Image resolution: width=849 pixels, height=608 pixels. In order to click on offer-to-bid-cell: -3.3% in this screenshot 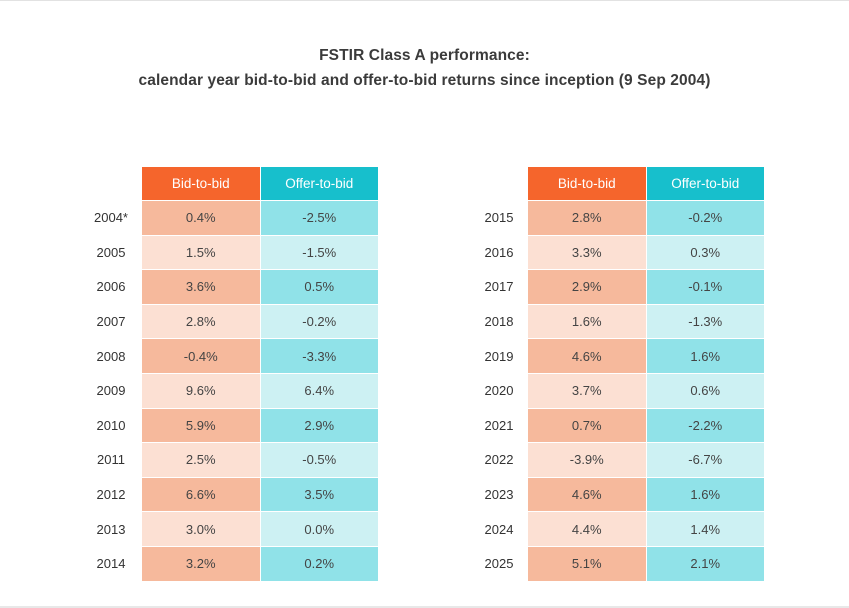, I will do `click(318, 356)`.